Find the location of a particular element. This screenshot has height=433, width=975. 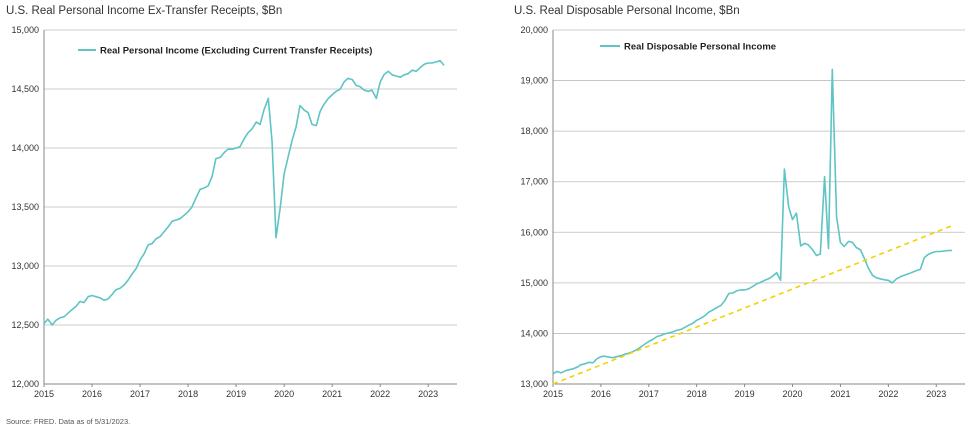

y-tick-label: 14,500 is located at coordinates (25, 89).